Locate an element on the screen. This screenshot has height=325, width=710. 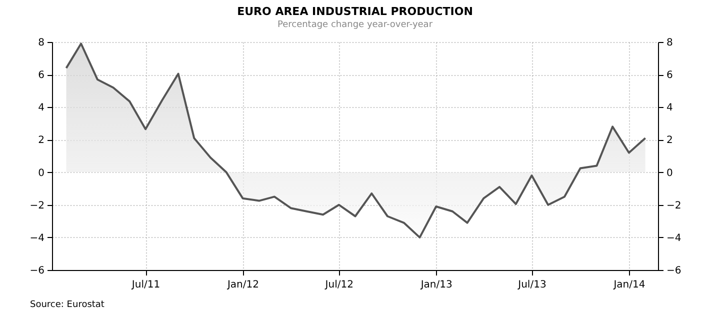
x-tick-label: Jan/12 is located at coordinates (242, 285).